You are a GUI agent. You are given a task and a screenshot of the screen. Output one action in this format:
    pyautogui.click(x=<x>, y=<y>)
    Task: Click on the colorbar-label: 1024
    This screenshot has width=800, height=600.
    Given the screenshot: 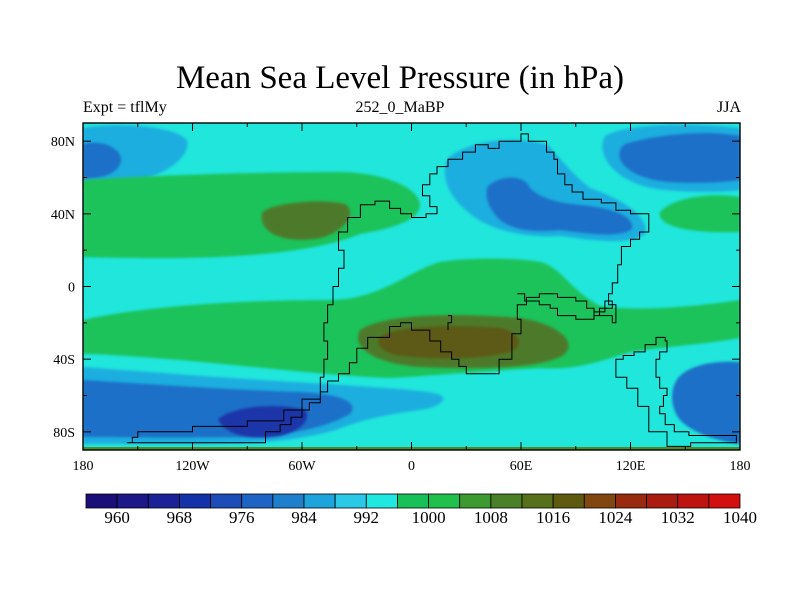 What is the action you would take?
    pyautogui.click(x=615, y=517)
    